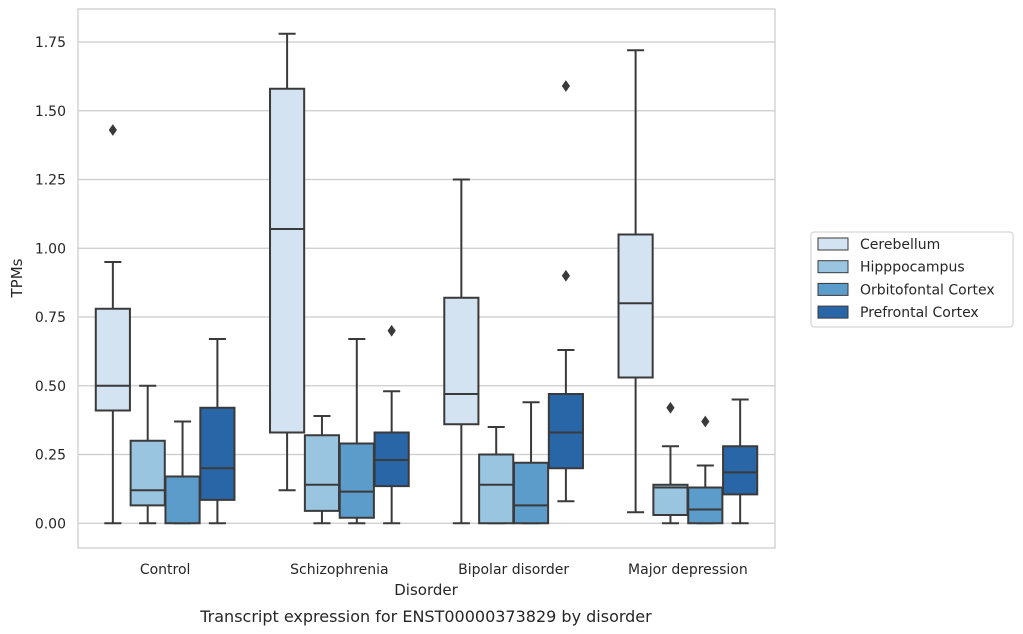 The image size is (1023, 634). I want to click on y-tick-label: 1.50, so click(50, 112).